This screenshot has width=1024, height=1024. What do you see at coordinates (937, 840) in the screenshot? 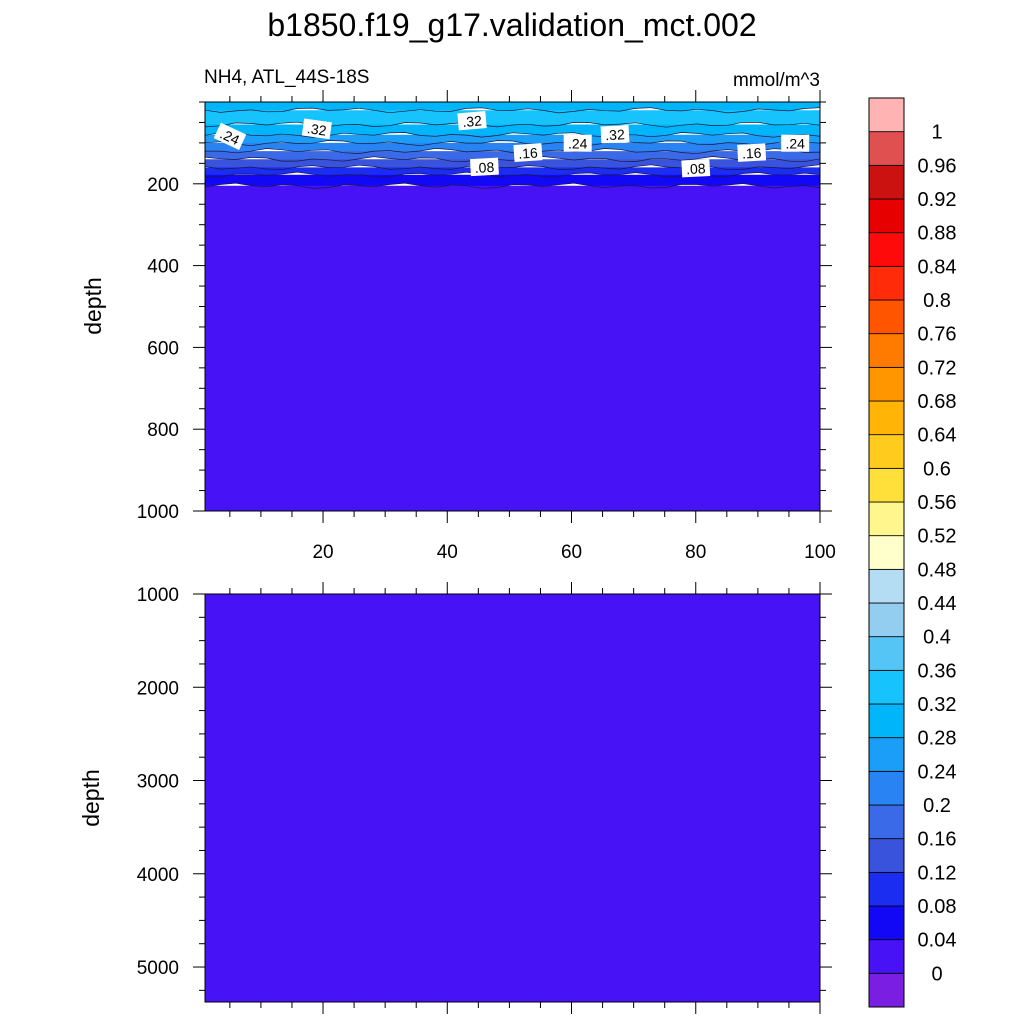
I see `colorbar-label: 0.16` at bounding box center [937, 840].